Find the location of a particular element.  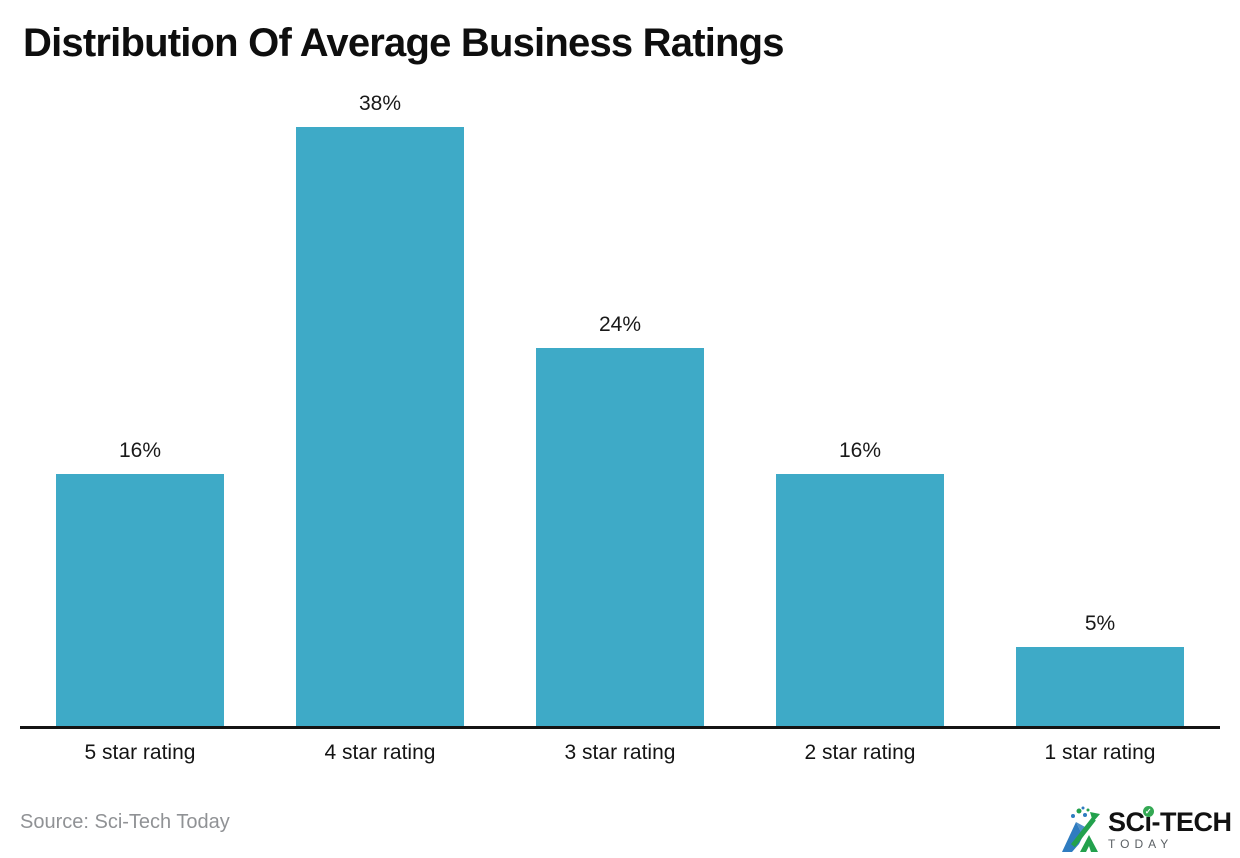

bar-value-label: 38% is located at coordinates (380, 103).